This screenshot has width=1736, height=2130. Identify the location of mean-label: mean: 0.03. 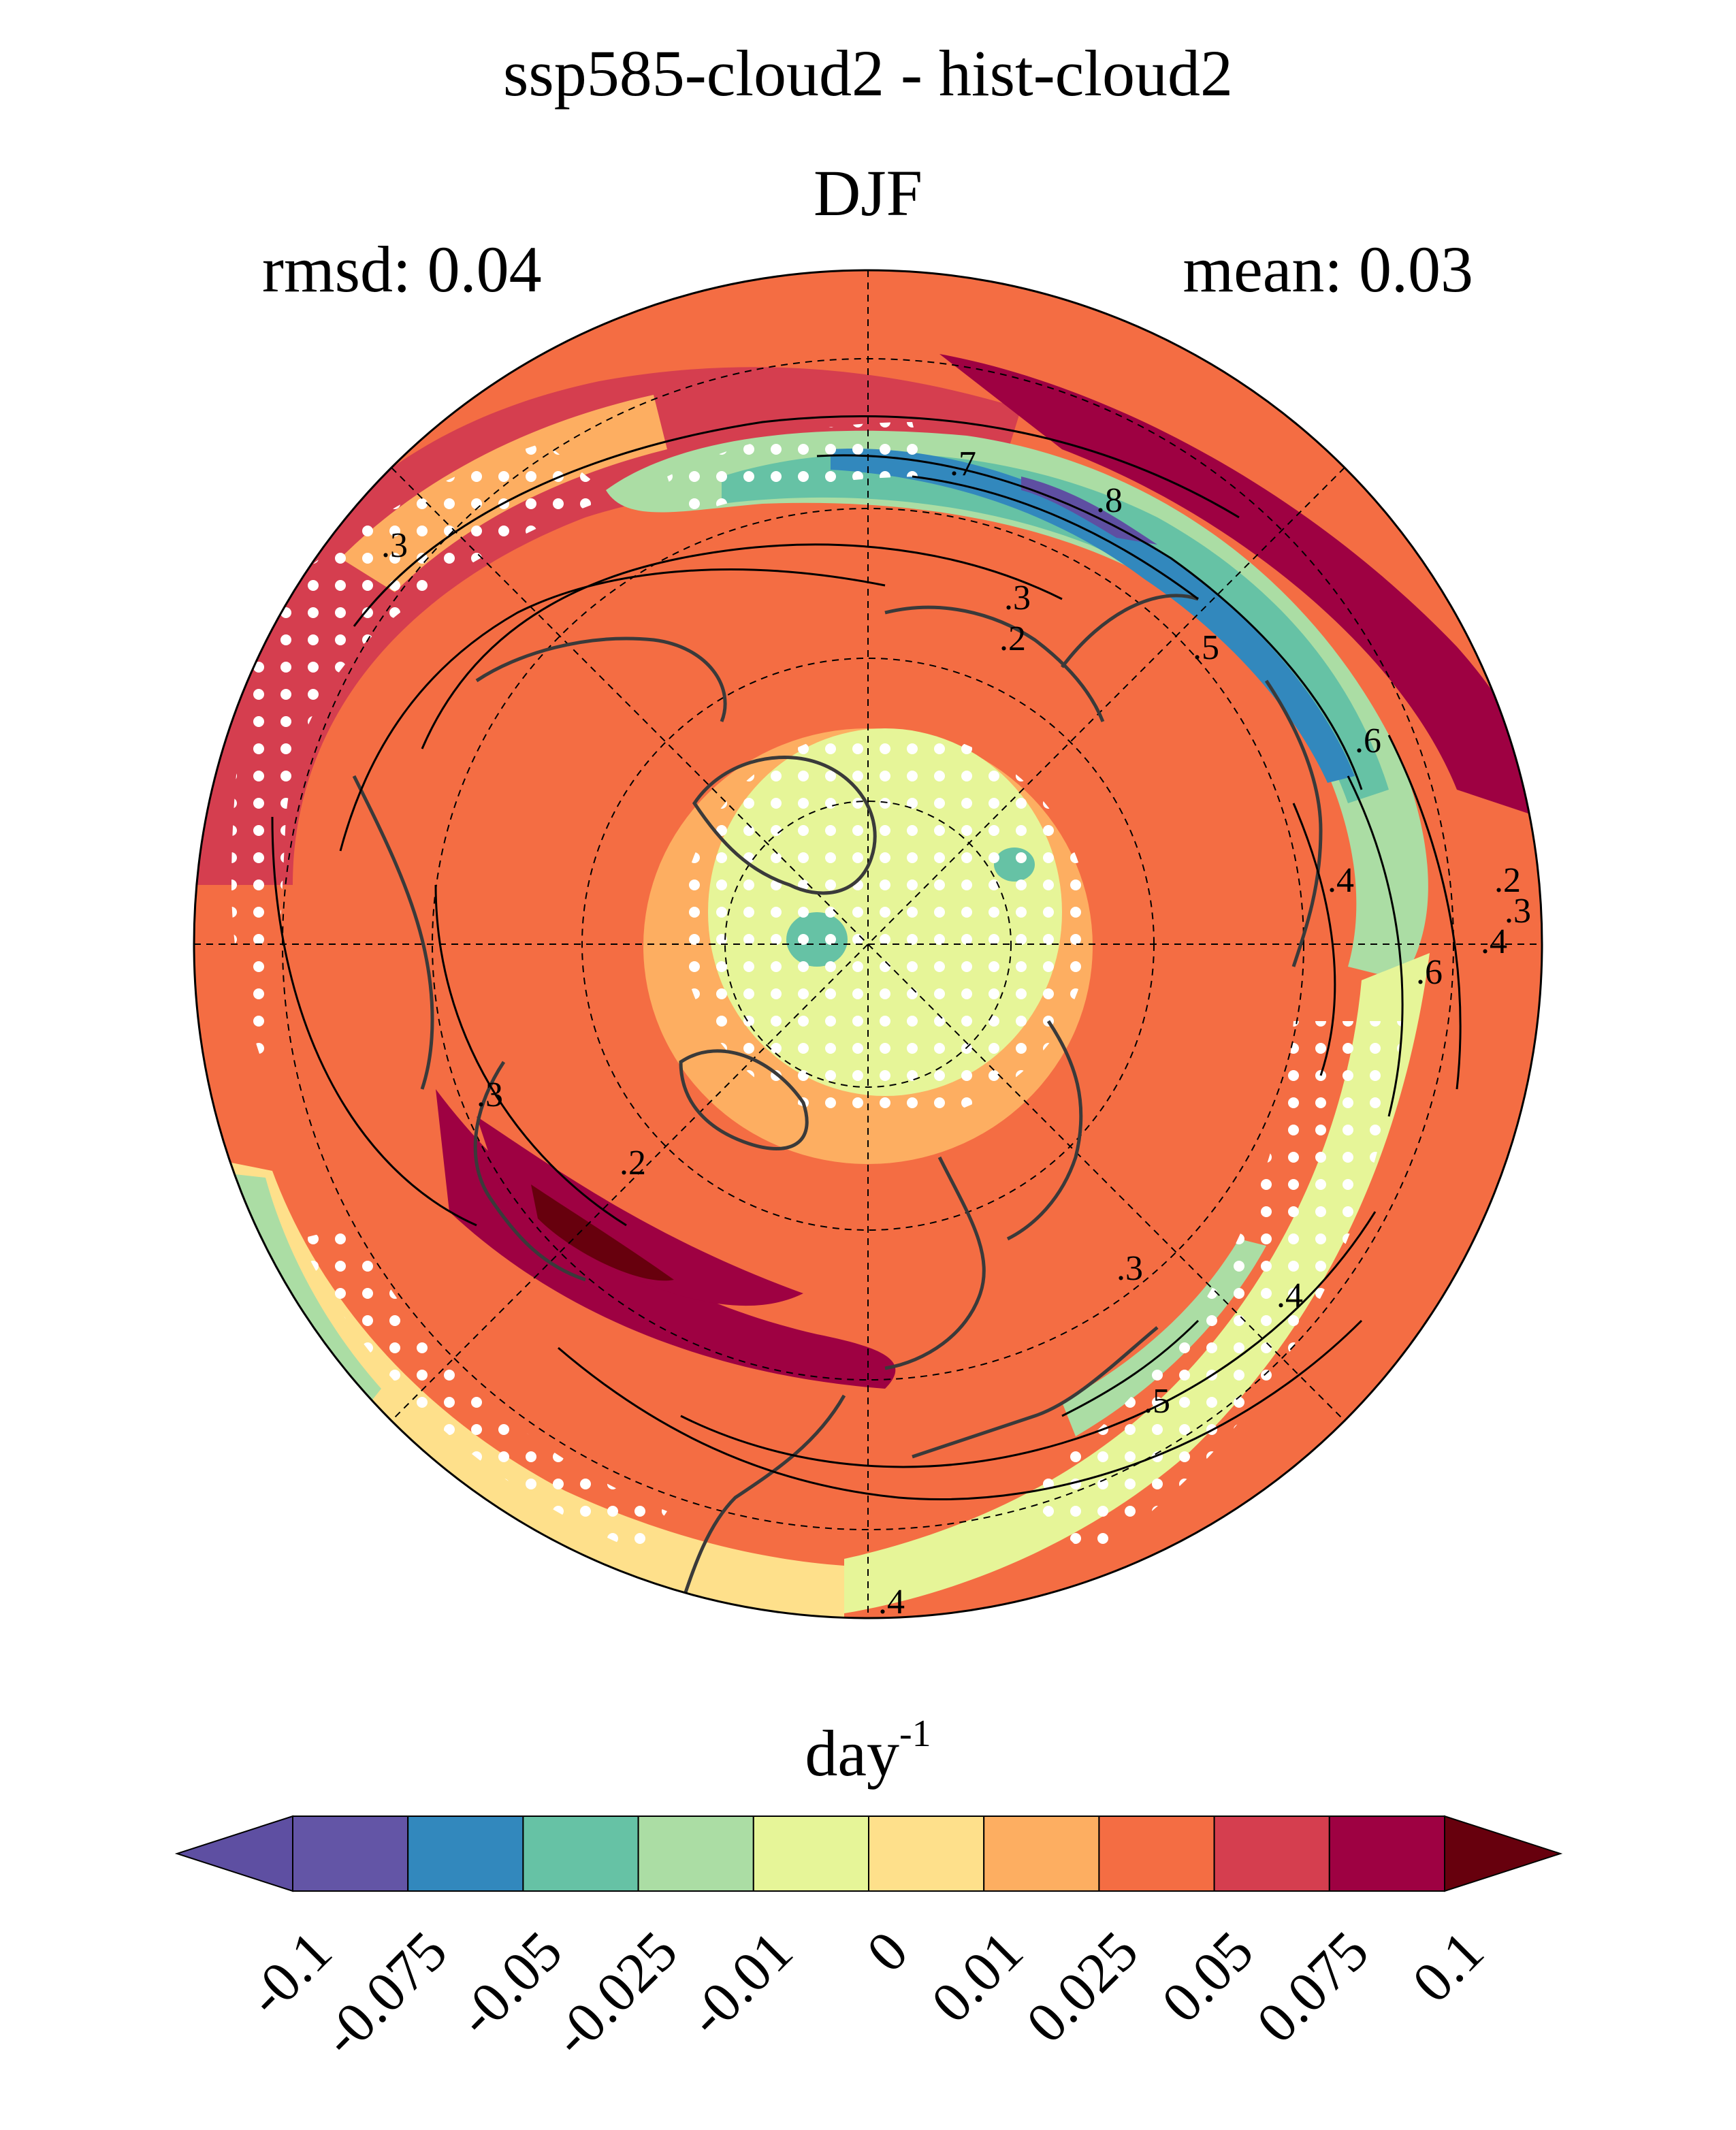
(1328, 269).